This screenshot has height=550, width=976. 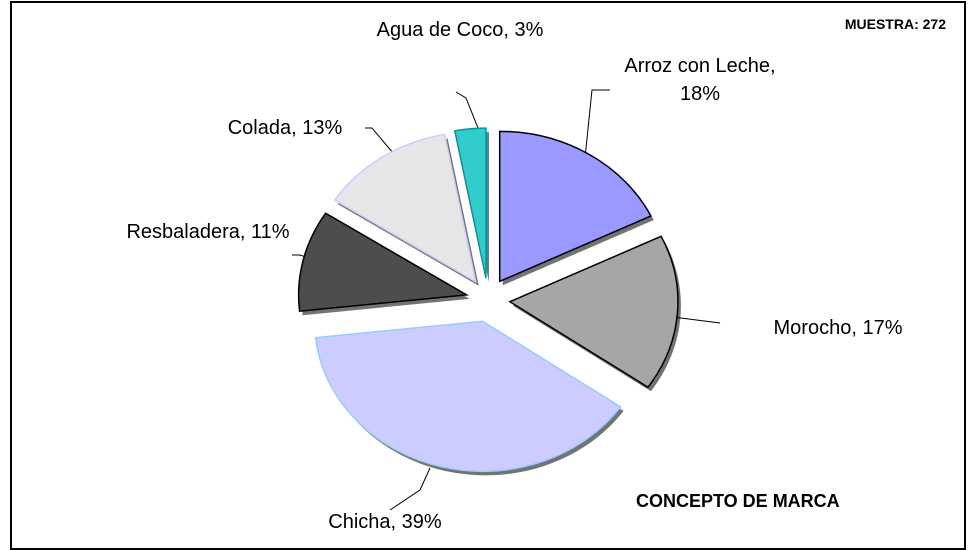 I want to click on sample-note: MUESTRA: 272, so click(x=895, y=24).